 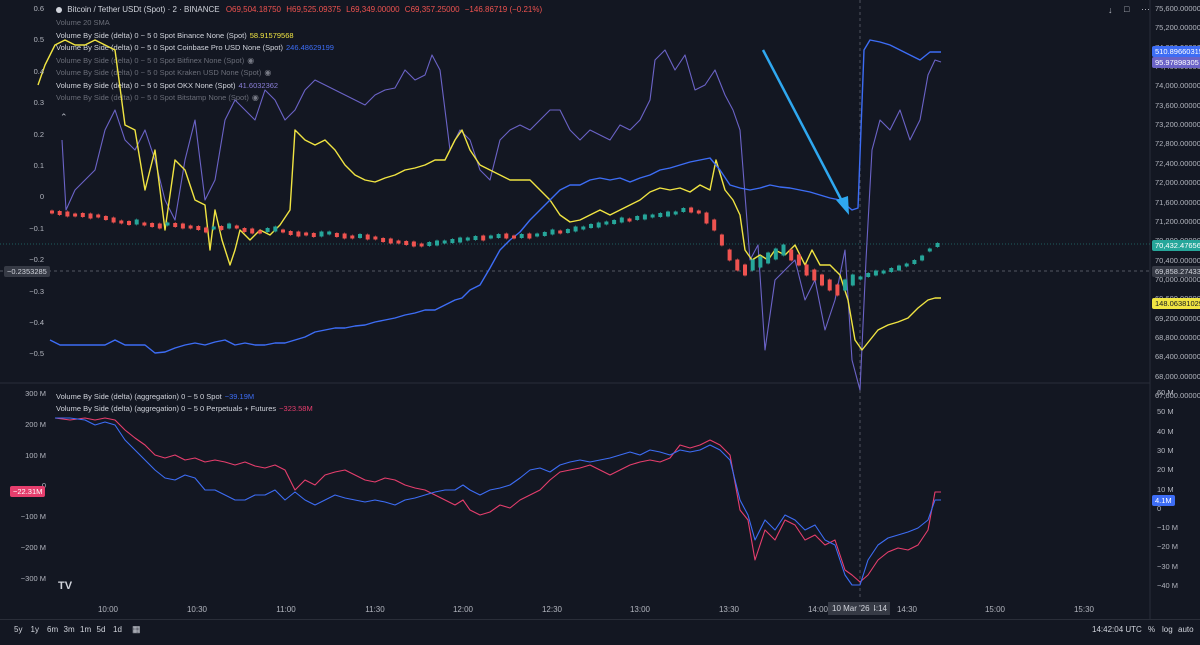 I want to click on left-axis-tick: 0.5, so click(x=38, y=40).